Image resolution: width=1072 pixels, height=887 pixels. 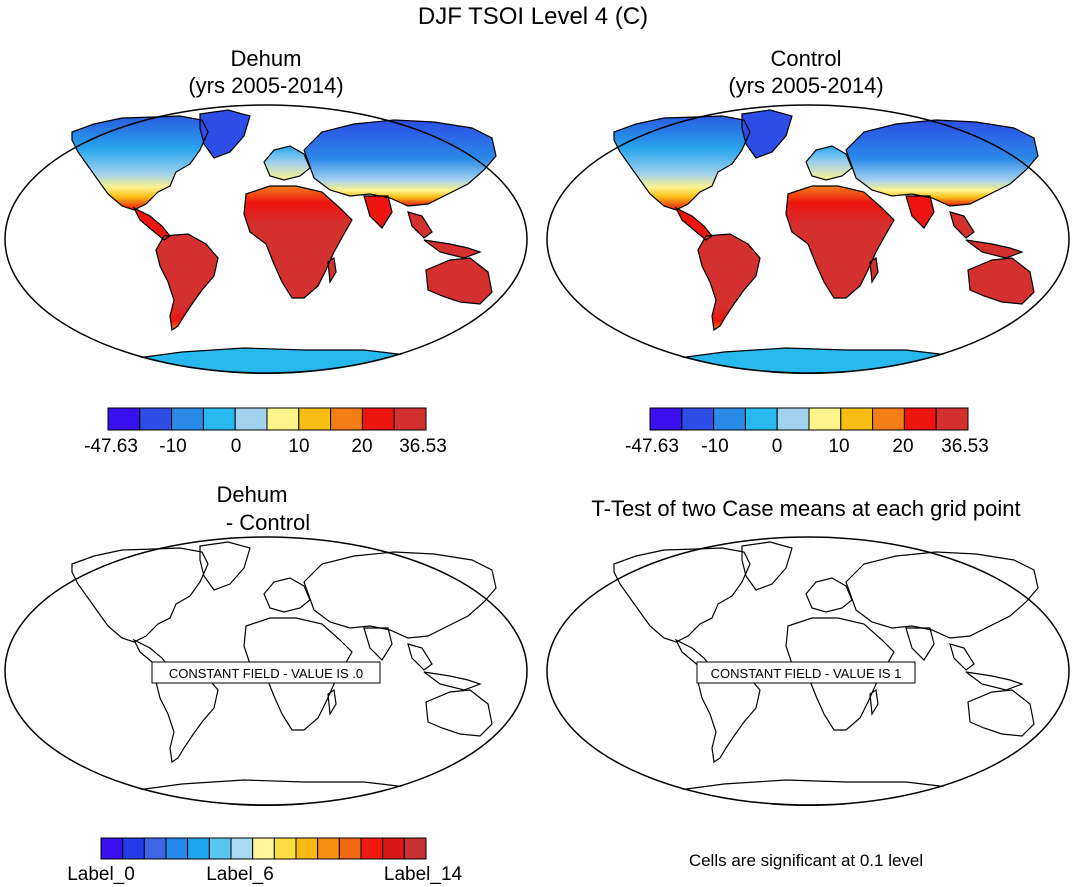 I want to click on colorbar-tick-label: Label_6, so click(x=240, y=874).